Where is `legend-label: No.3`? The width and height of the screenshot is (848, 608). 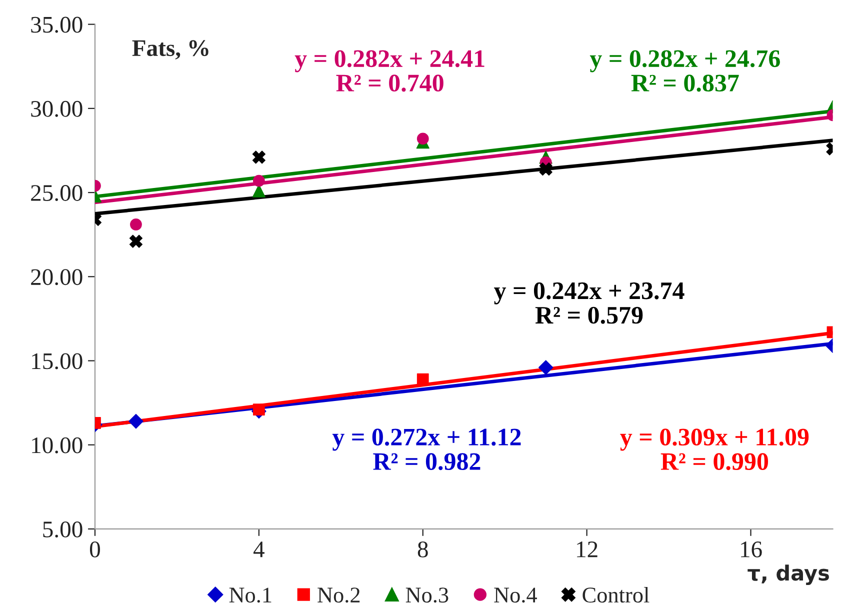
legend-label: No.3 is located at coordinates (427, 595).